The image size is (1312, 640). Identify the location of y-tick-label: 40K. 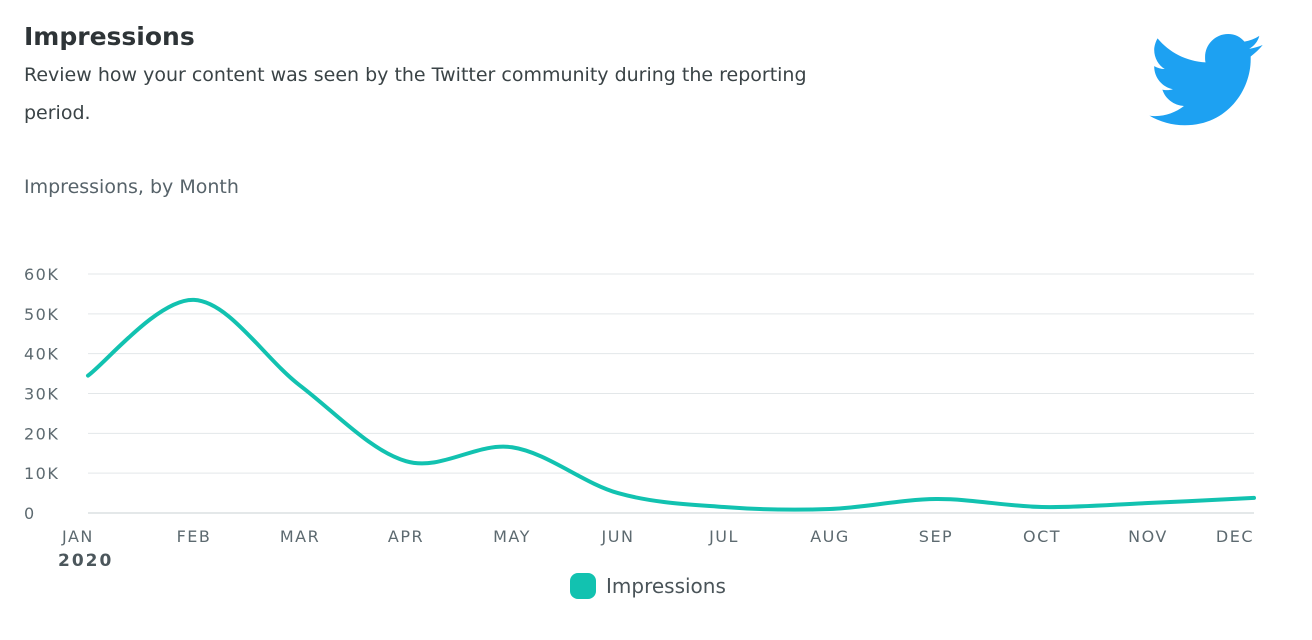
(41, 354).